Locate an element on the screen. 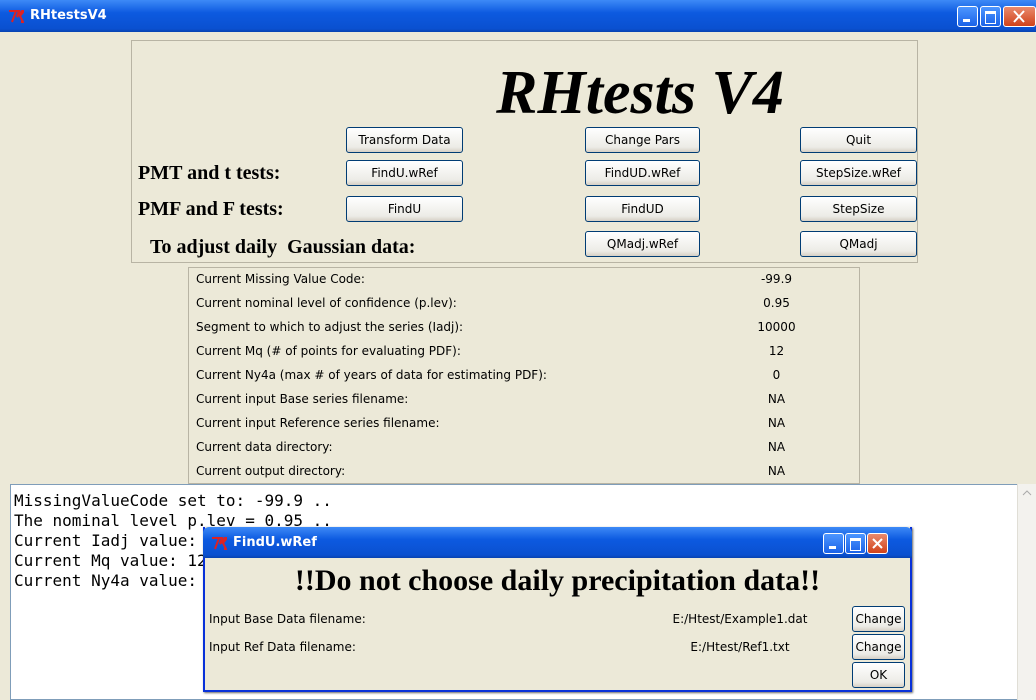 The width and height of the screenshot is (1036, 700). scrollbar is located at coordinates (1026, 592).